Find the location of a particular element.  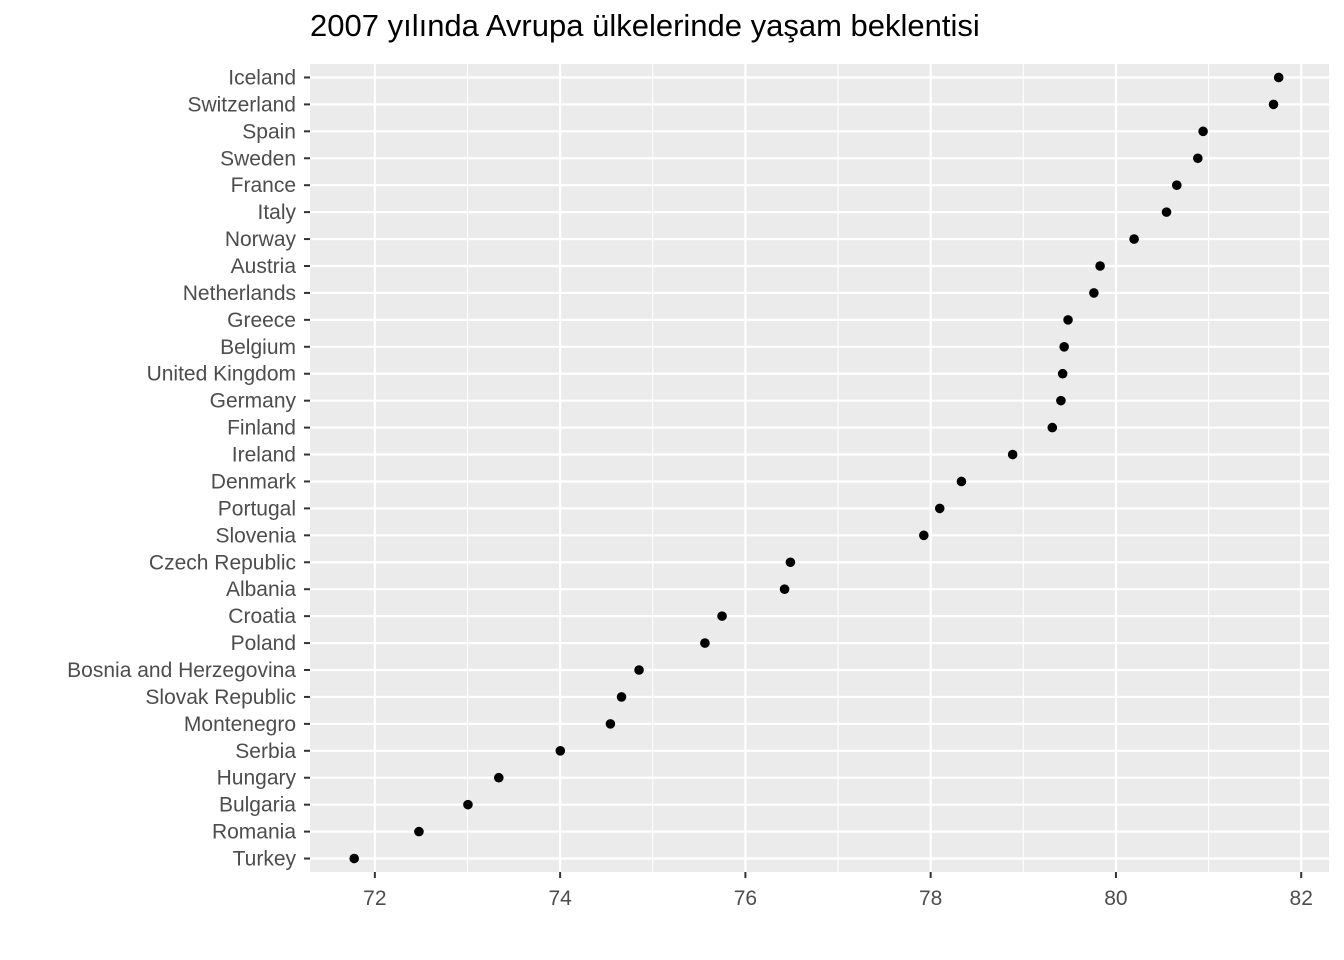

y-tick-label: Denmark is located at coordinates (254, 481).